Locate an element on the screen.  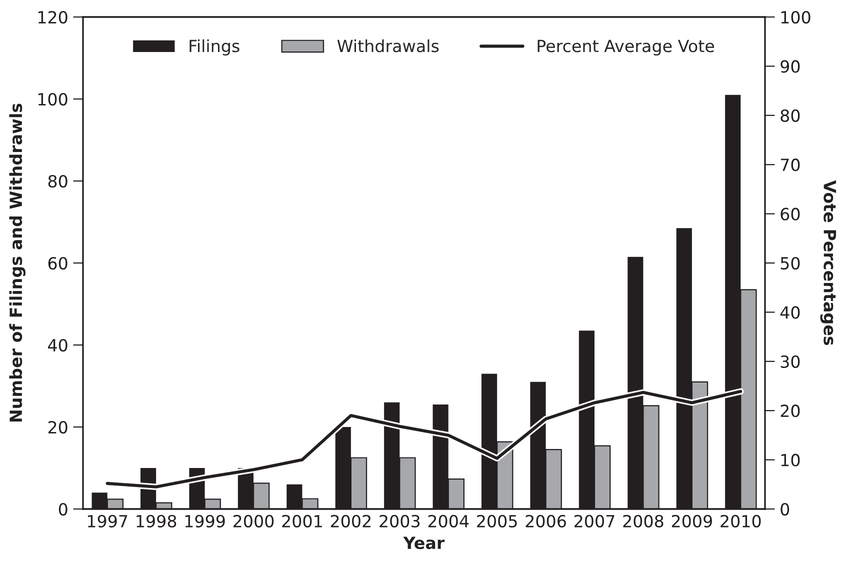
y2-tick-label: 90 is located at coordinates (790, 66).